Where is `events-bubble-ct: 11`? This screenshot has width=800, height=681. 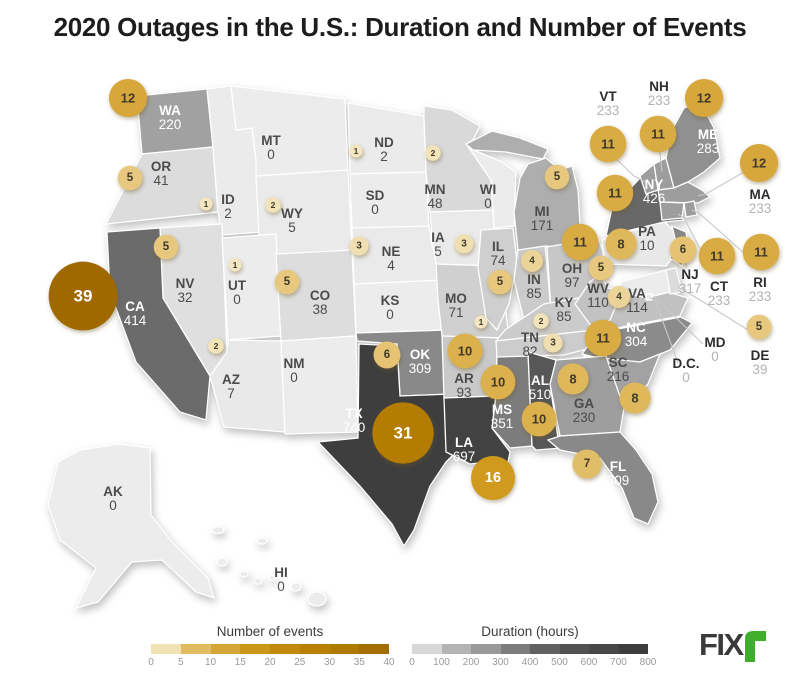 events-bubble-ct: 11 is located at coordinates (717, 256).